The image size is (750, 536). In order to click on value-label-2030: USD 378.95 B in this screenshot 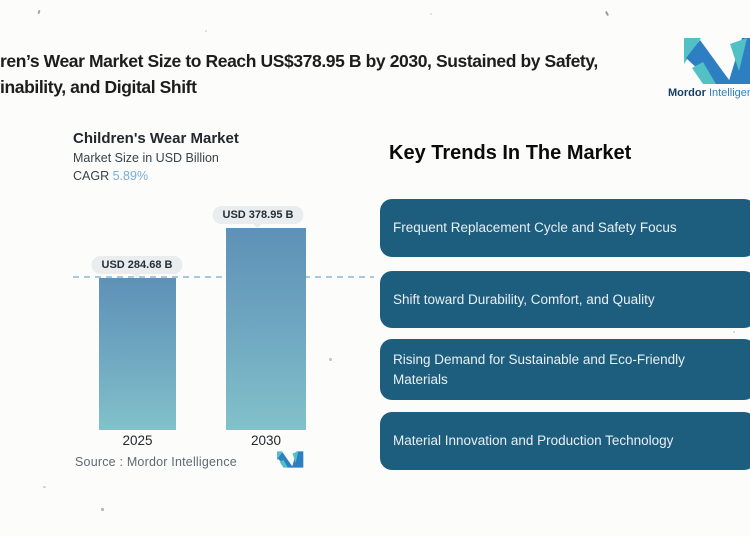, I will do `click(258, 215)`.